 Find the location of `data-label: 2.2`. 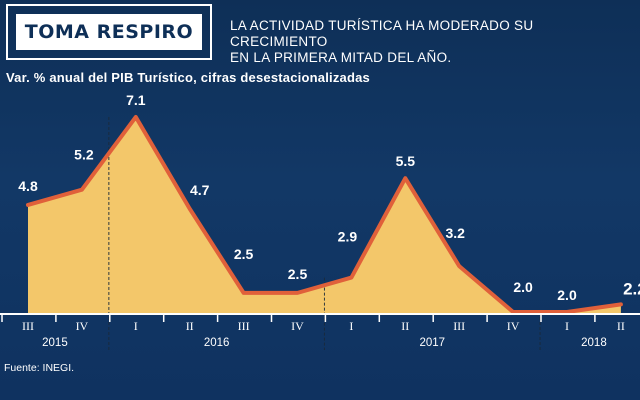

data-label: 2.2 is located at coordinates (631, 288).